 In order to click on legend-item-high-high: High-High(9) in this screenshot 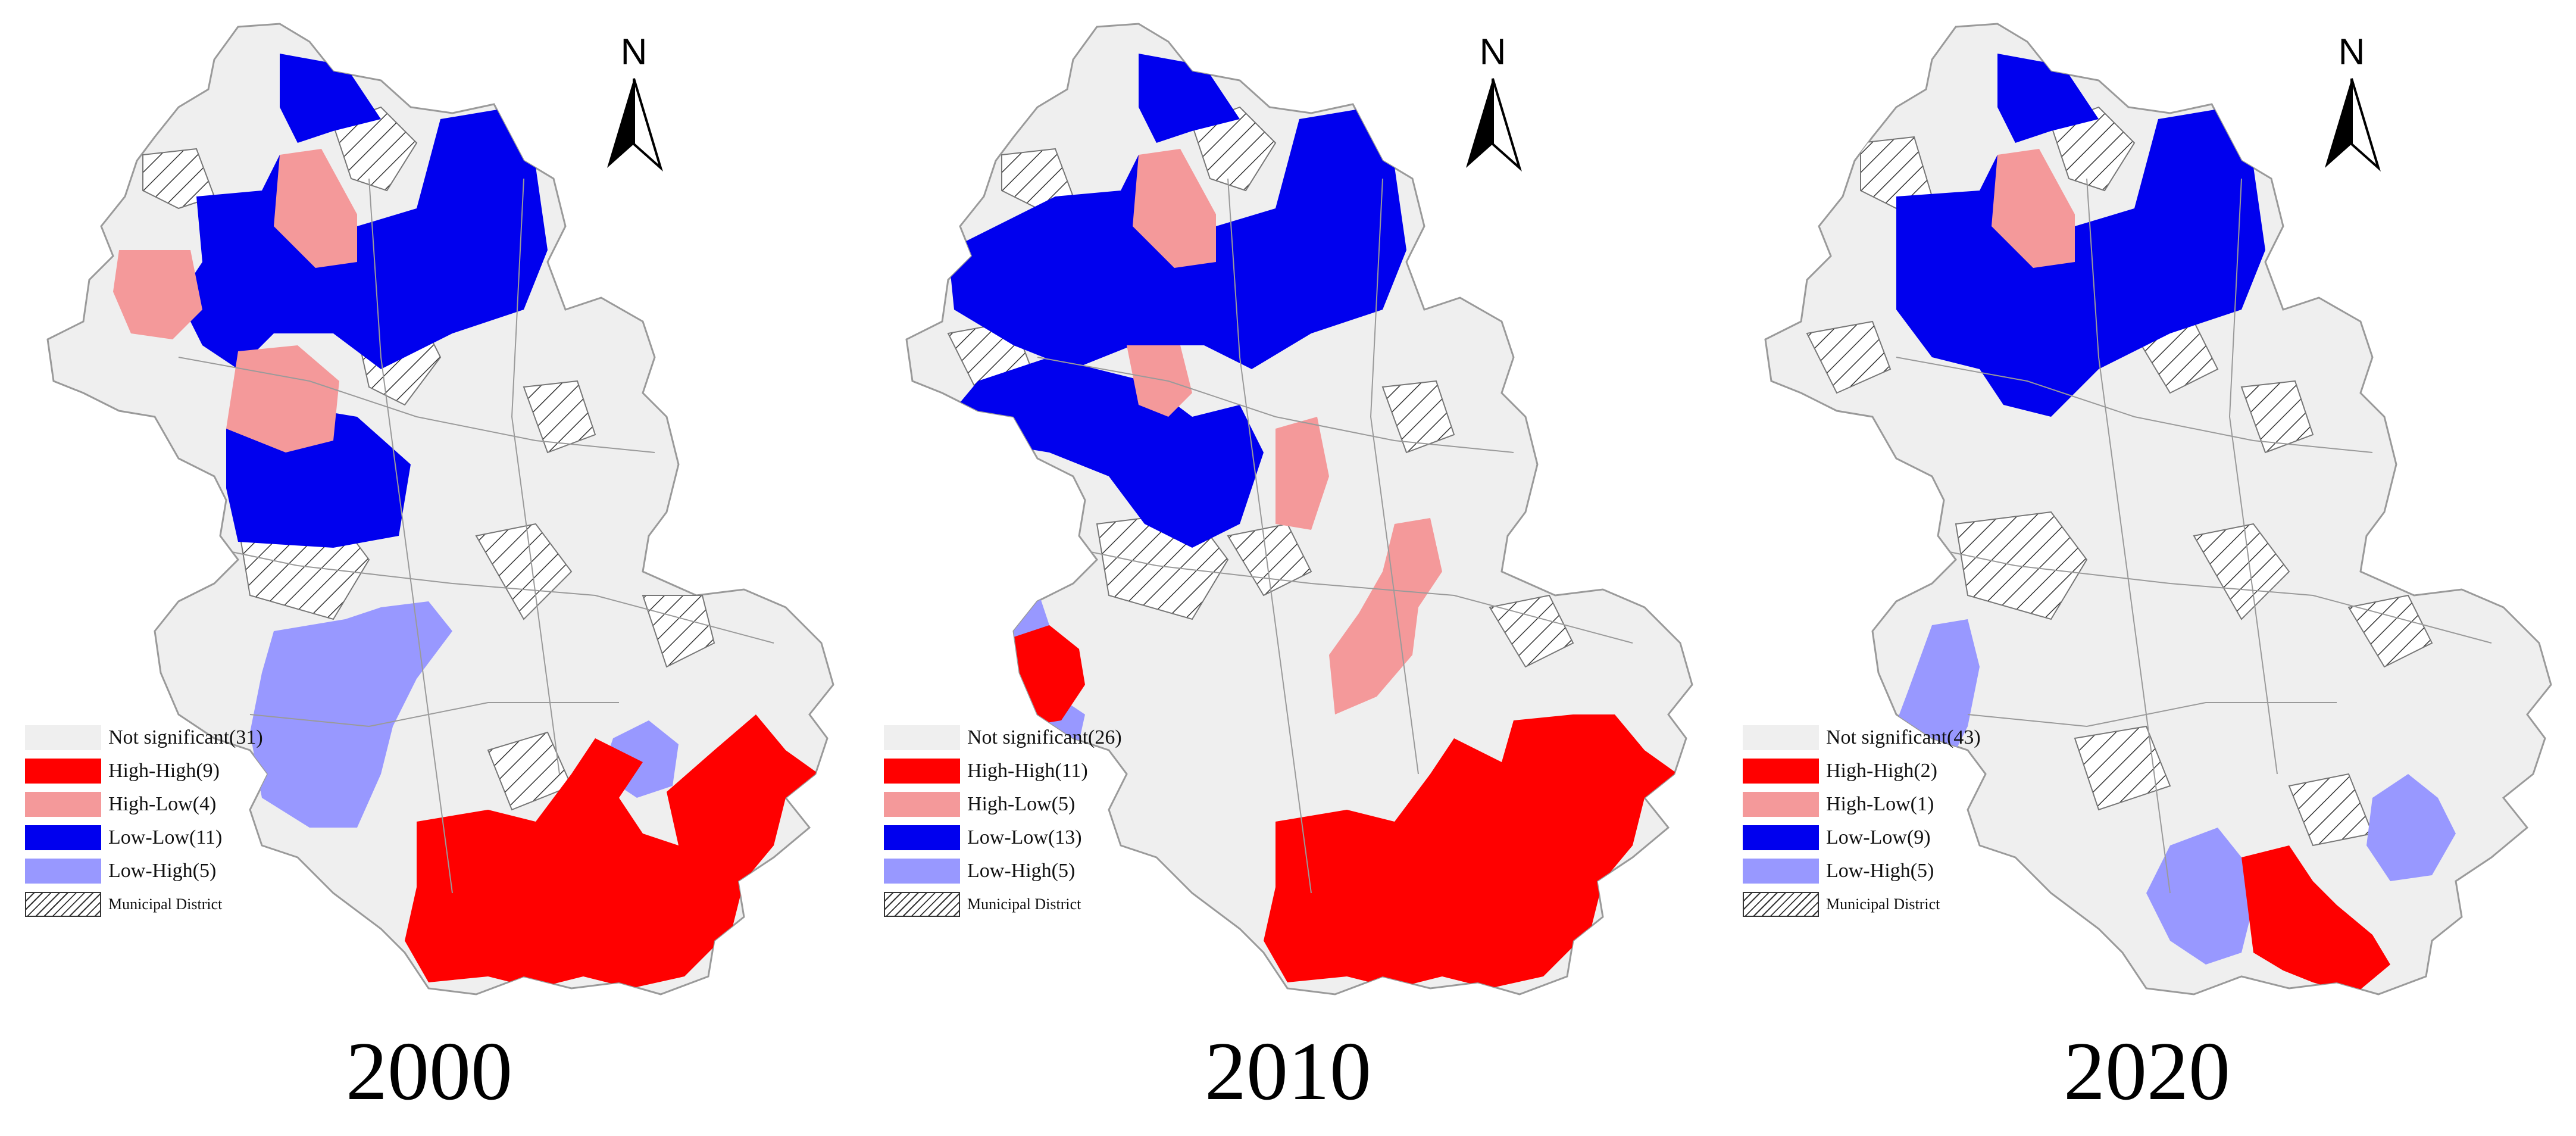, I will do `click(144, 772)`.